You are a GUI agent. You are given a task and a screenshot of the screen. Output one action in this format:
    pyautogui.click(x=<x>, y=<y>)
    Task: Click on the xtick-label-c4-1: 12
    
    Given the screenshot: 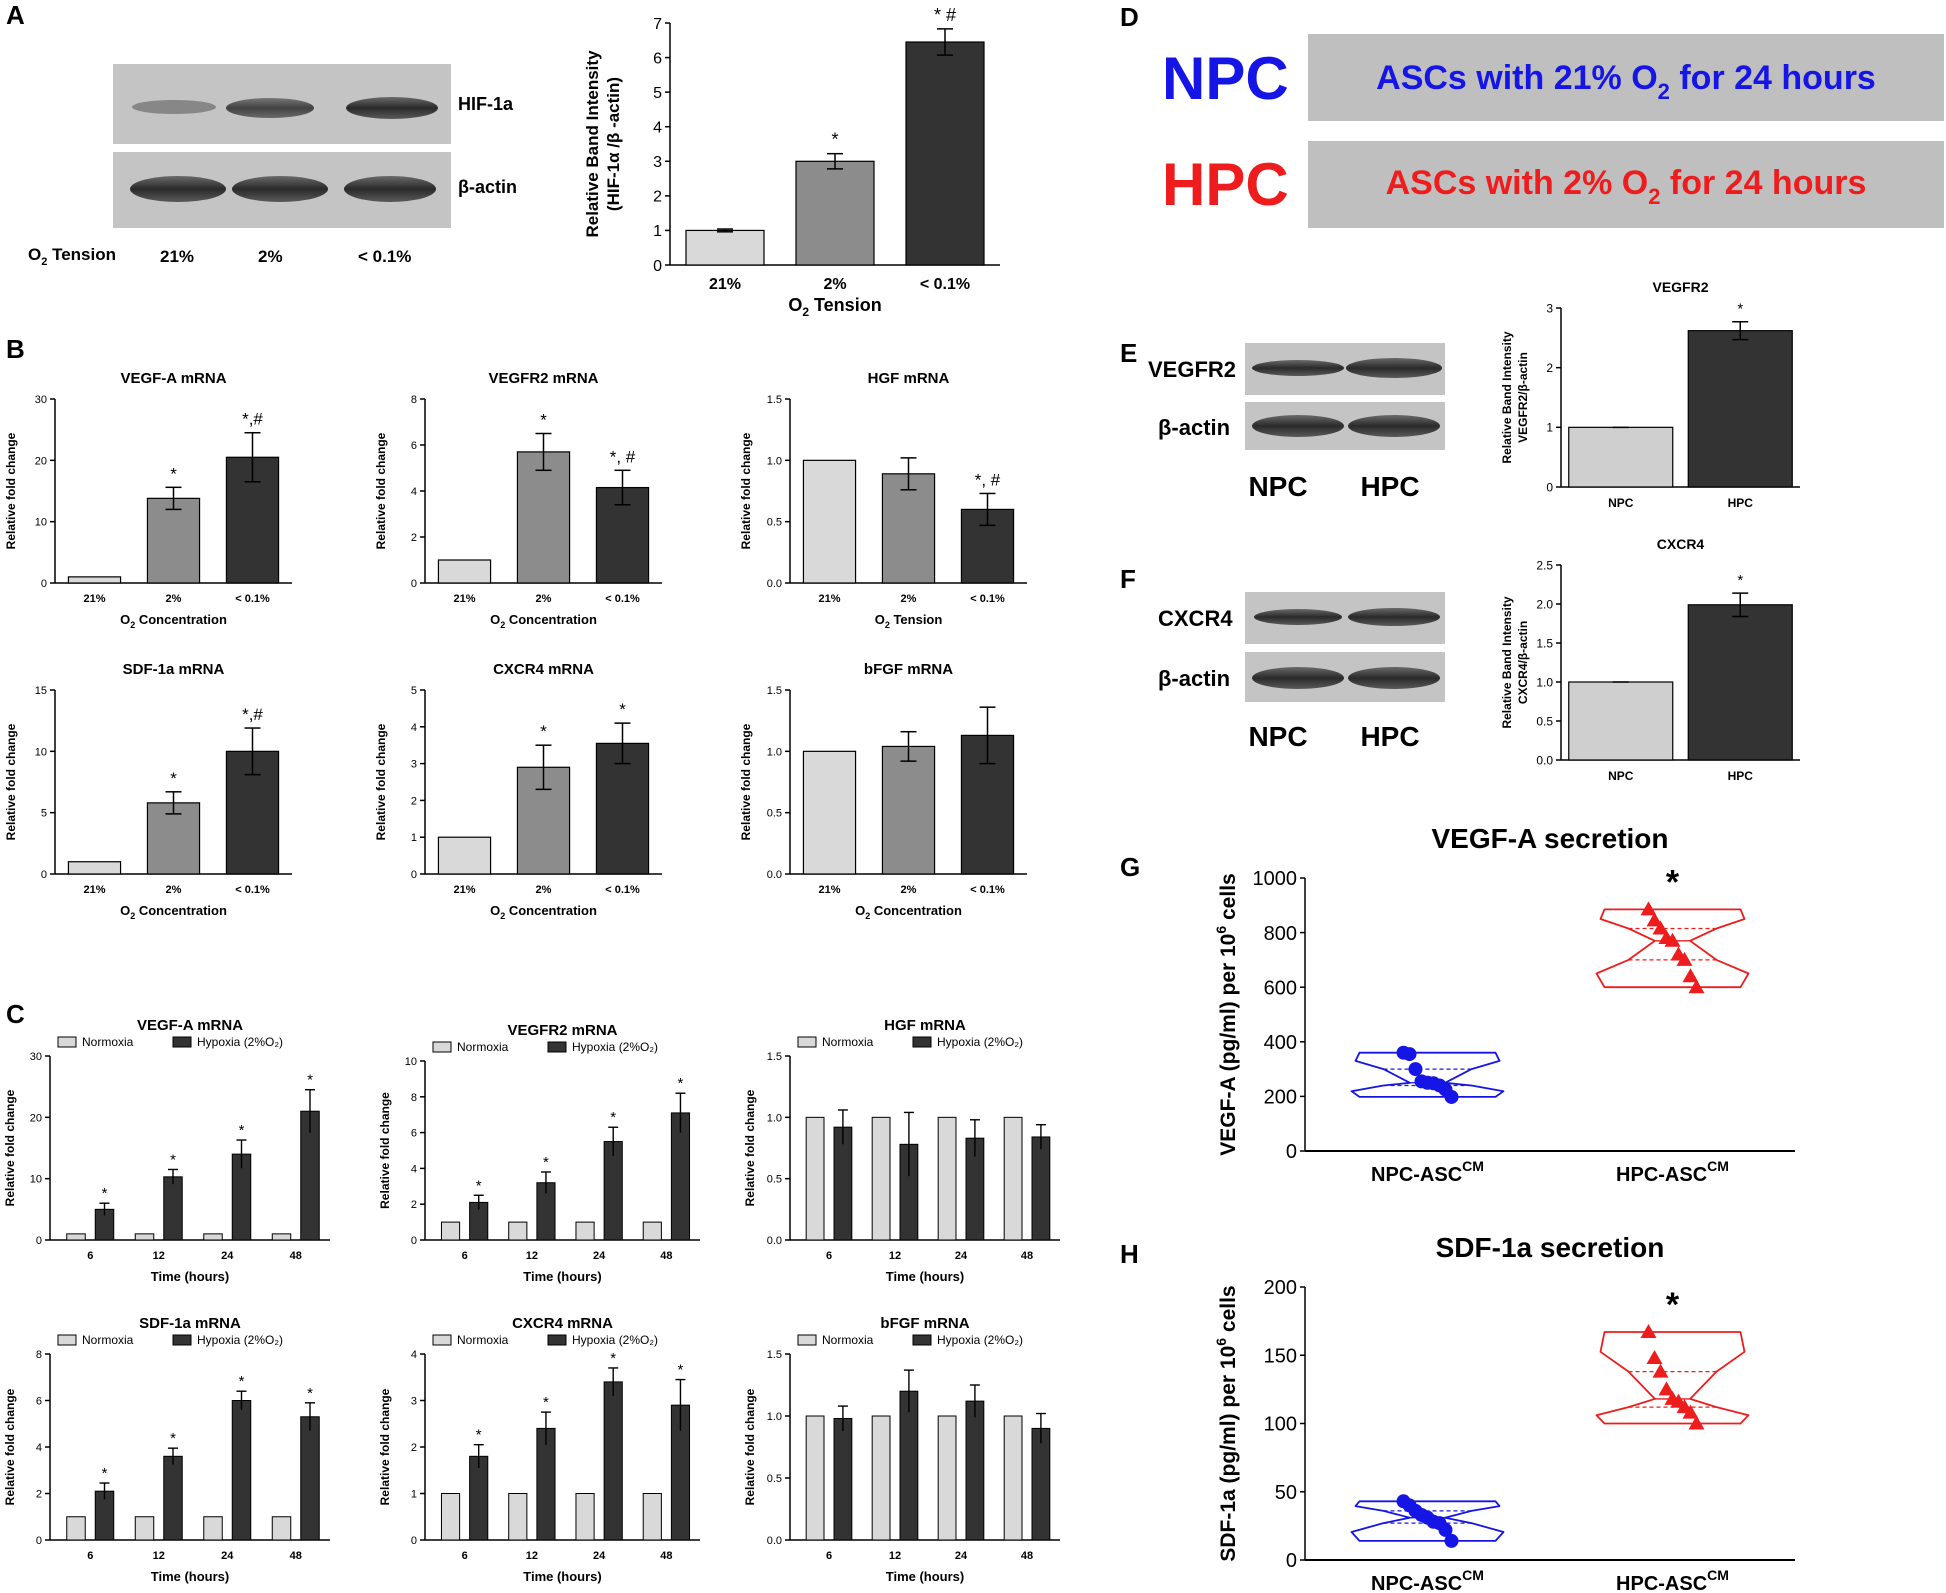 What is the action you would take?
    pyautogui.click(x=159, y=1556)
    